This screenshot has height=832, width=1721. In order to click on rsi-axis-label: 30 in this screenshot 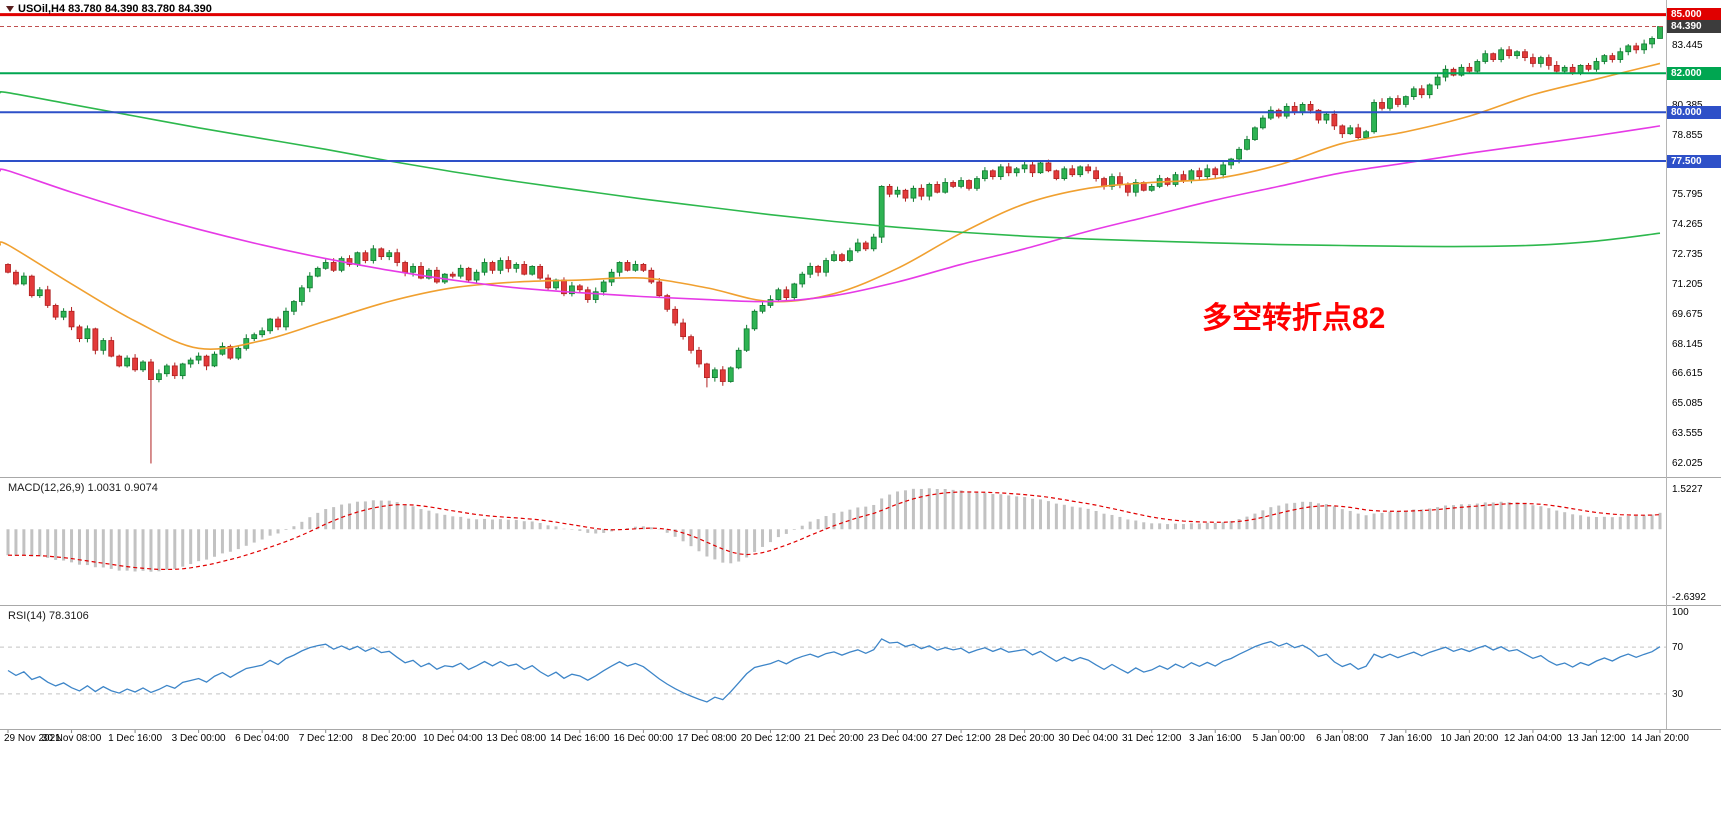, I will do `click(1678, 694)`.